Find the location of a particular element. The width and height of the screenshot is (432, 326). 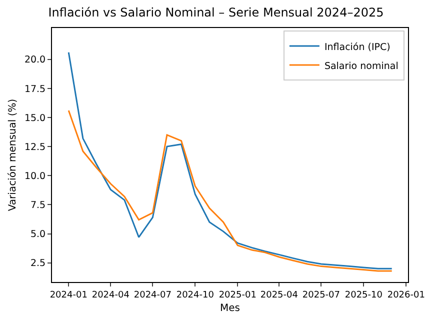

x-tick-label: 2024-07 is located at coordinates (153, 295).